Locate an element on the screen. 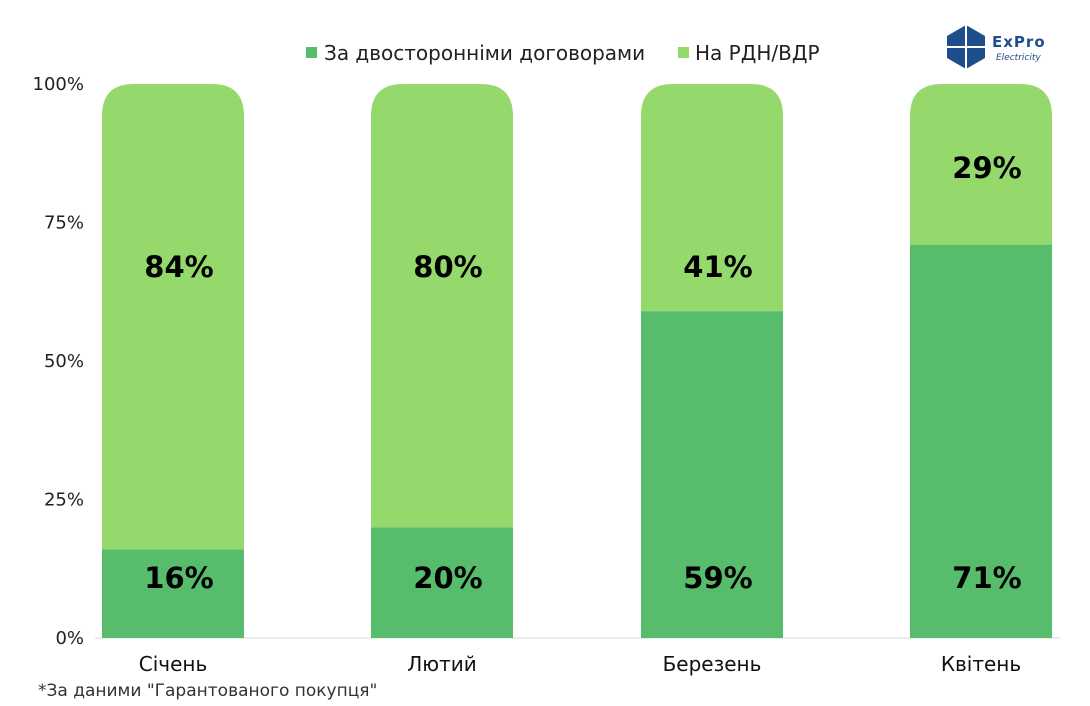  x-axis-labels: Січень Лютий Березень Квітень is located at coordinates (580, 664).